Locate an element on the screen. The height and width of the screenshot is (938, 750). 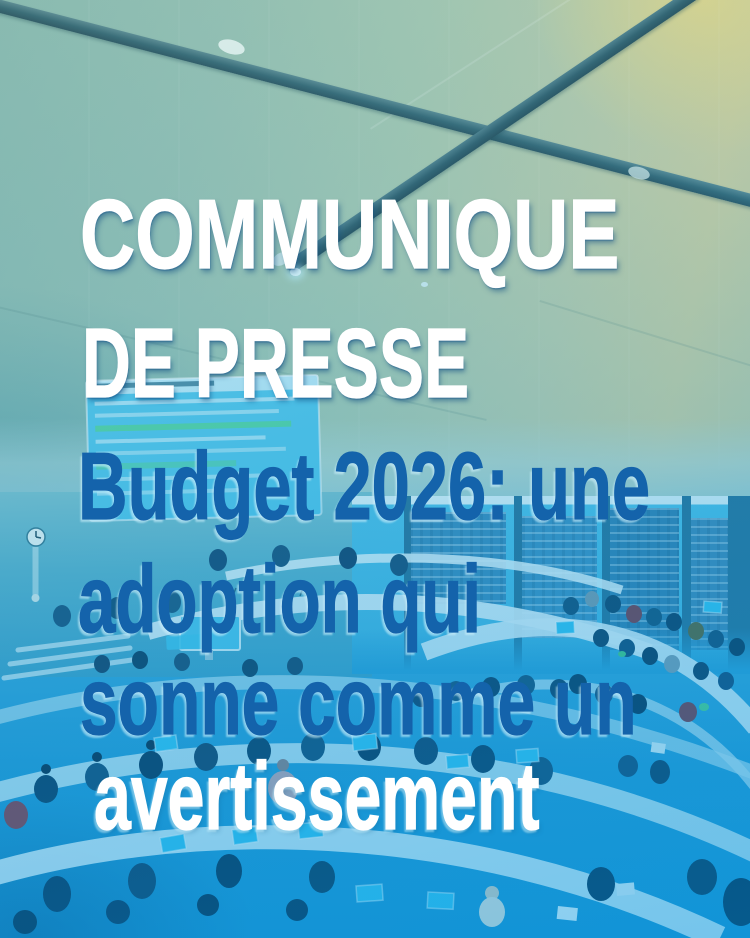
headline-line-2: adoption qui is located at coordinates (280, 599).